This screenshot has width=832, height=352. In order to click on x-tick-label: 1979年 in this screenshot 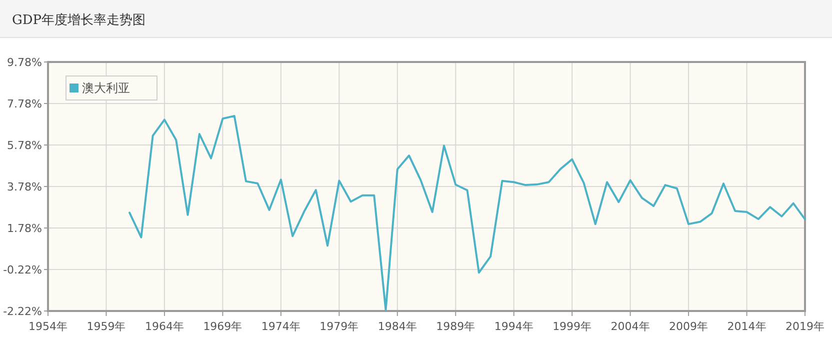, I will do `click(339, 326)`.